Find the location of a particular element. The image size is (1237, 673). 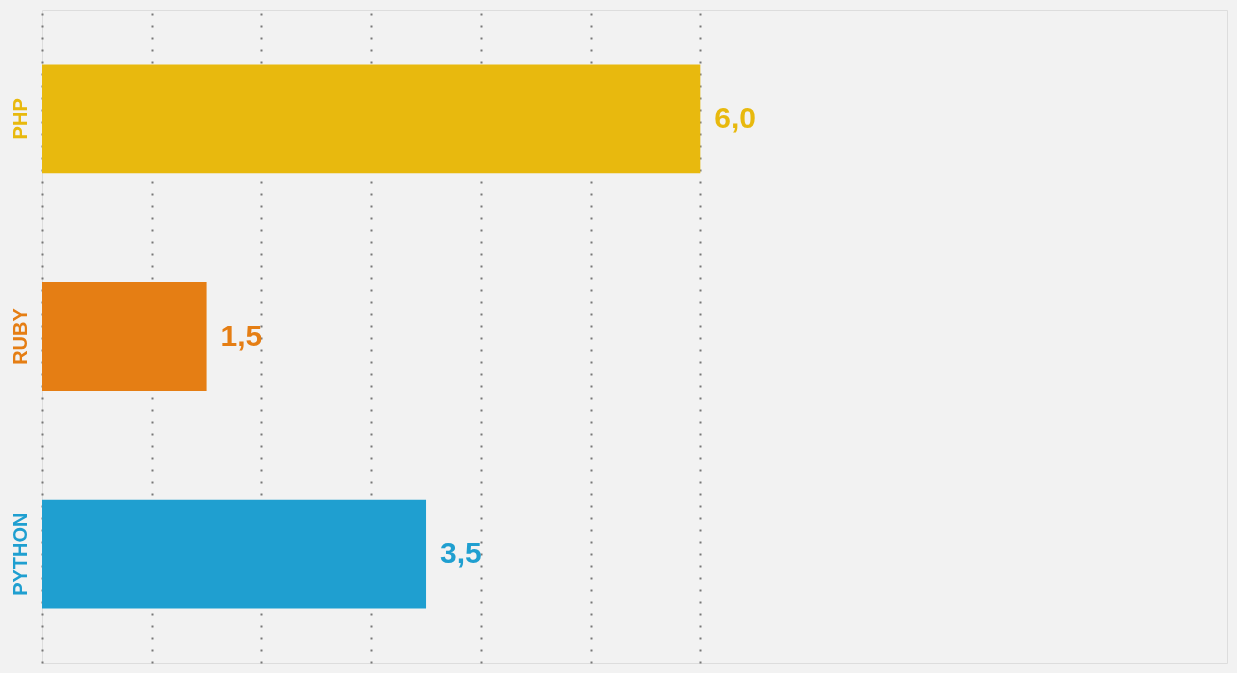

y-tick-label: PYTHON is located at coordinates (19, 554).